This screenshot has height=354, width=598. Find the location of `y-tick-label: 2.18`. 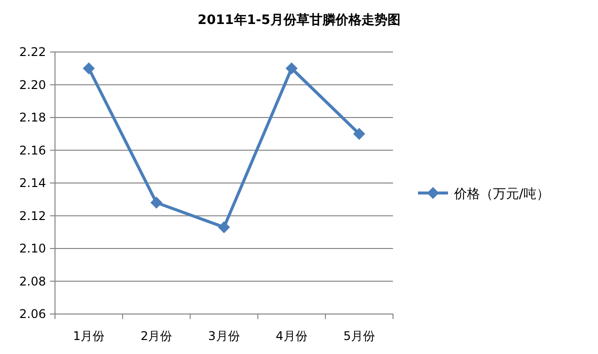

y-tick-label: 2.18 is located at coordinates (32, 117).